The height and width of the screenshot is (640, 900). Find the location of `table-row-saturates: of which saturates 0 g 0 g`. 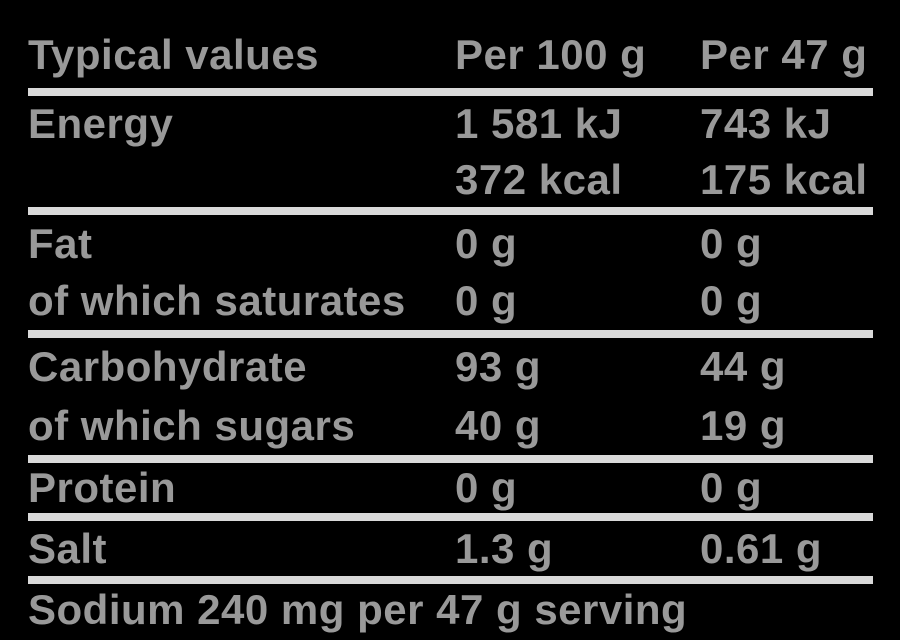

table-row-saturates: of which saturates 0 g 0 g is located at coordinates (450, 301).